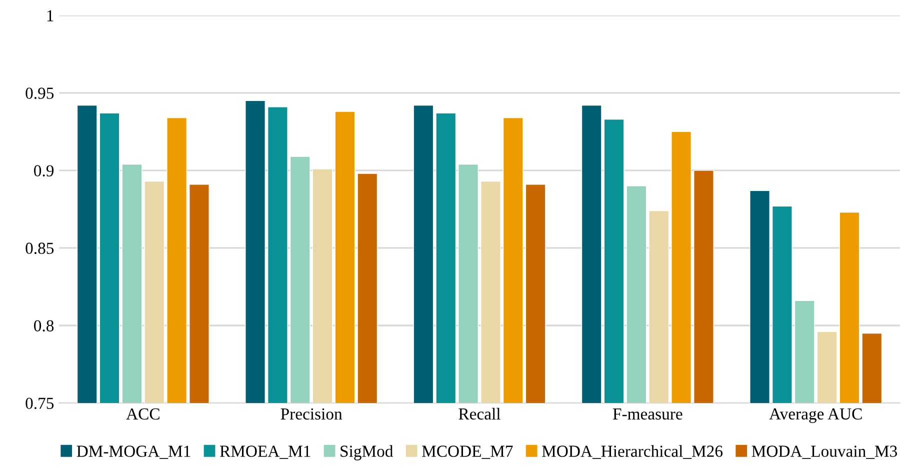 This screenshot has height=467, width=909. What do you see at coordinates (265, 452) in the screenshot?
I see `legend-label: RMOEA_M1` at bounding box center [265, 452].